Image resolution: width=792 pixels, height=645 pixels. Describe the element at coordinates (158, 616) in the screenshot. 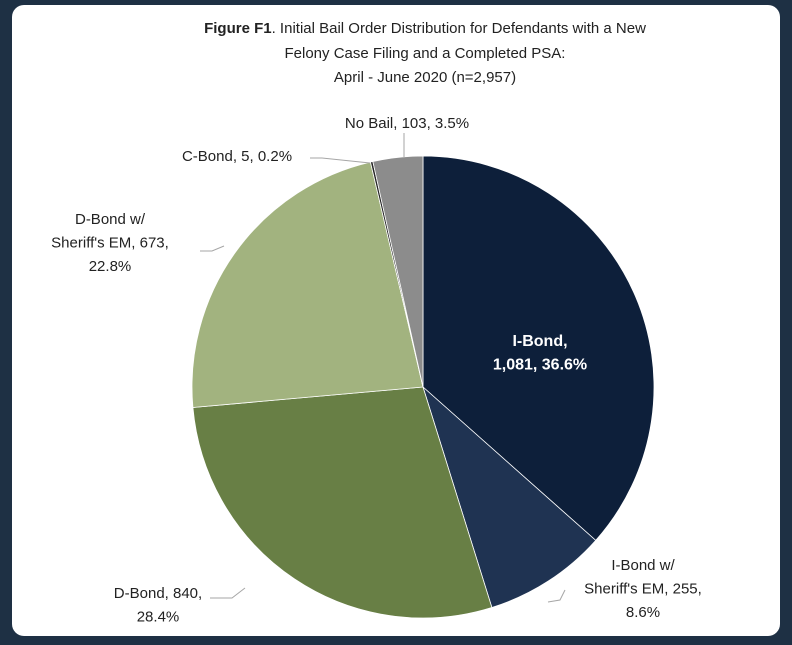

I see `data-label: 28.4%` at that location.